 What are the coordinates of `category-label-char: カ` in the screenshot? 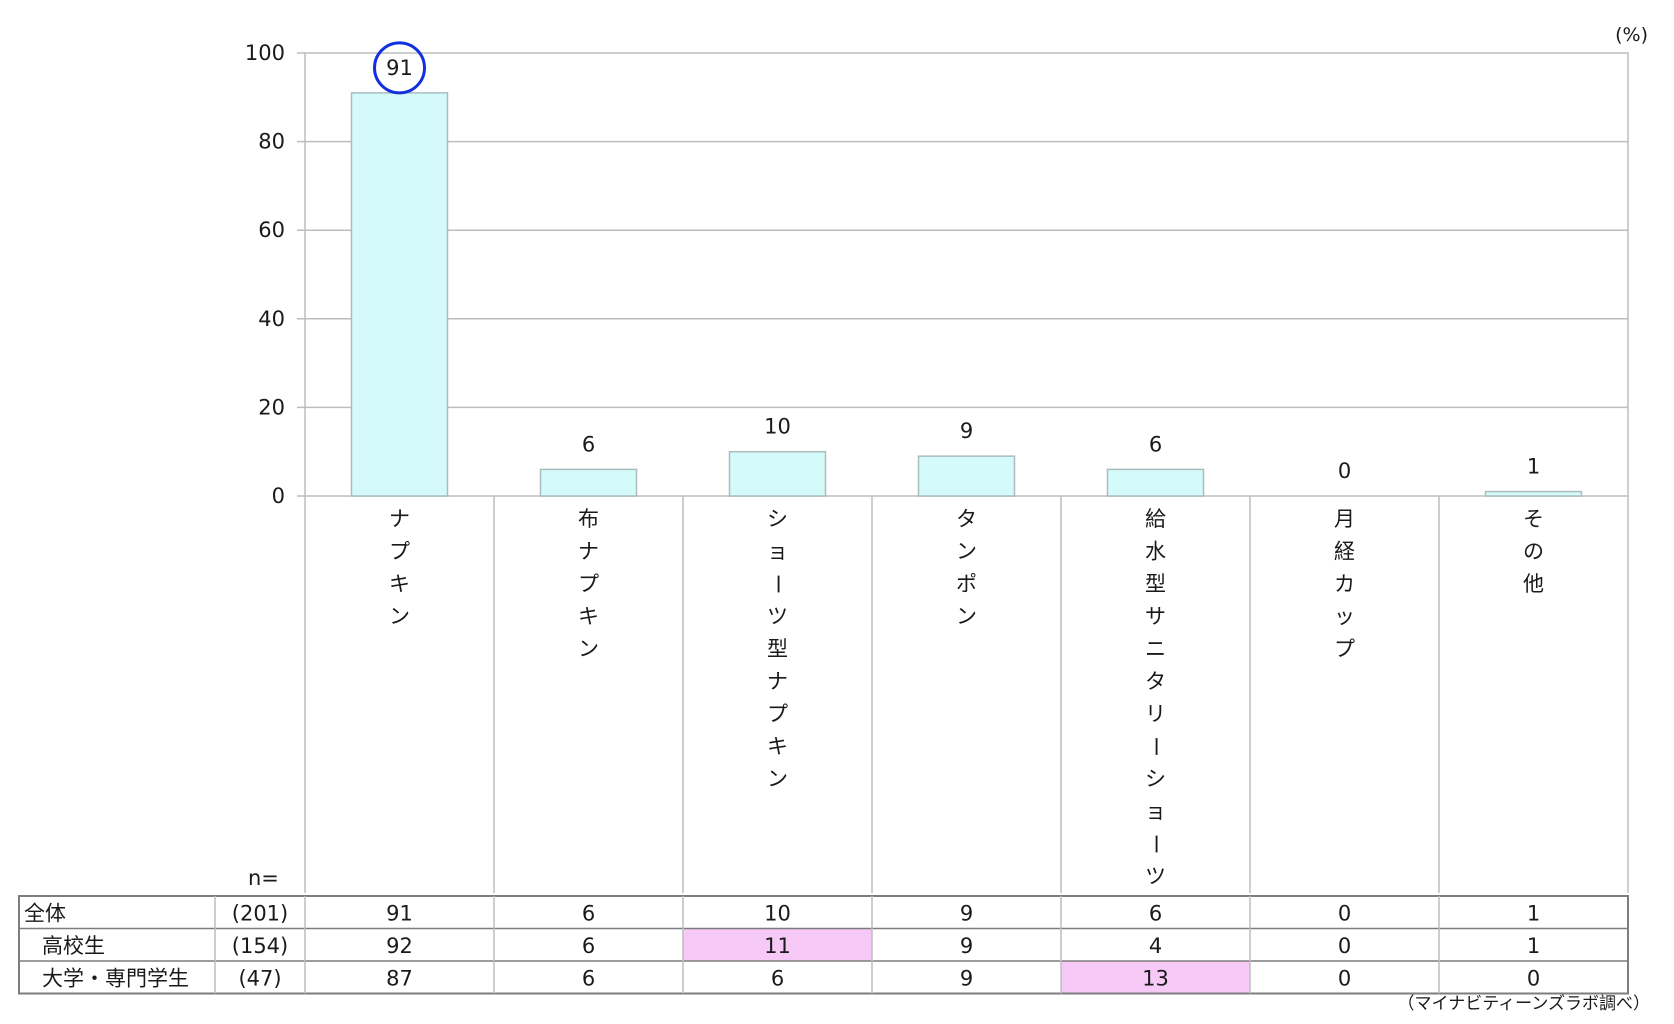 It's located at (1344, 584).